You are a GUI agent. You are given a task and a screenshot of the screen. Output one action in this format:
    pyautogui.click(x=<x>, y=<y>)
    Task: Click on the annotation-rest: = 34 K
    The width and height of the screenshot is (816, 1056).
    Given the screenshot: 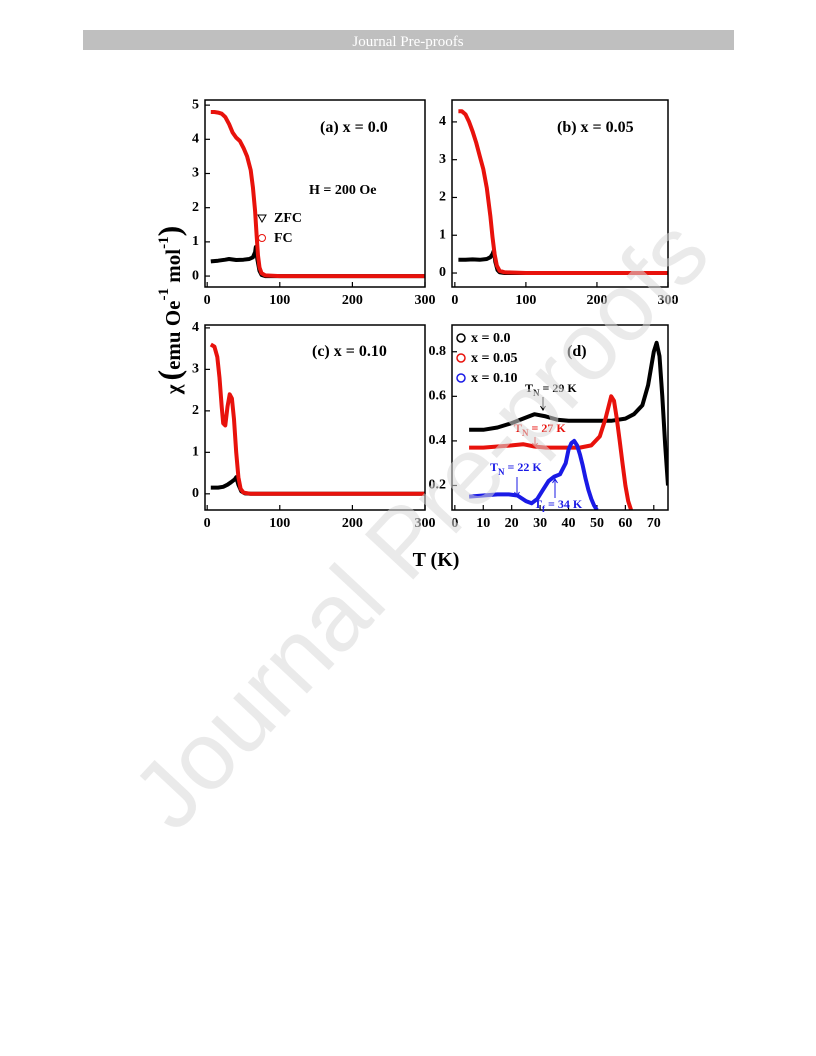 What is the action you would take?
    pyautogui.click(x=564, y=504)
    